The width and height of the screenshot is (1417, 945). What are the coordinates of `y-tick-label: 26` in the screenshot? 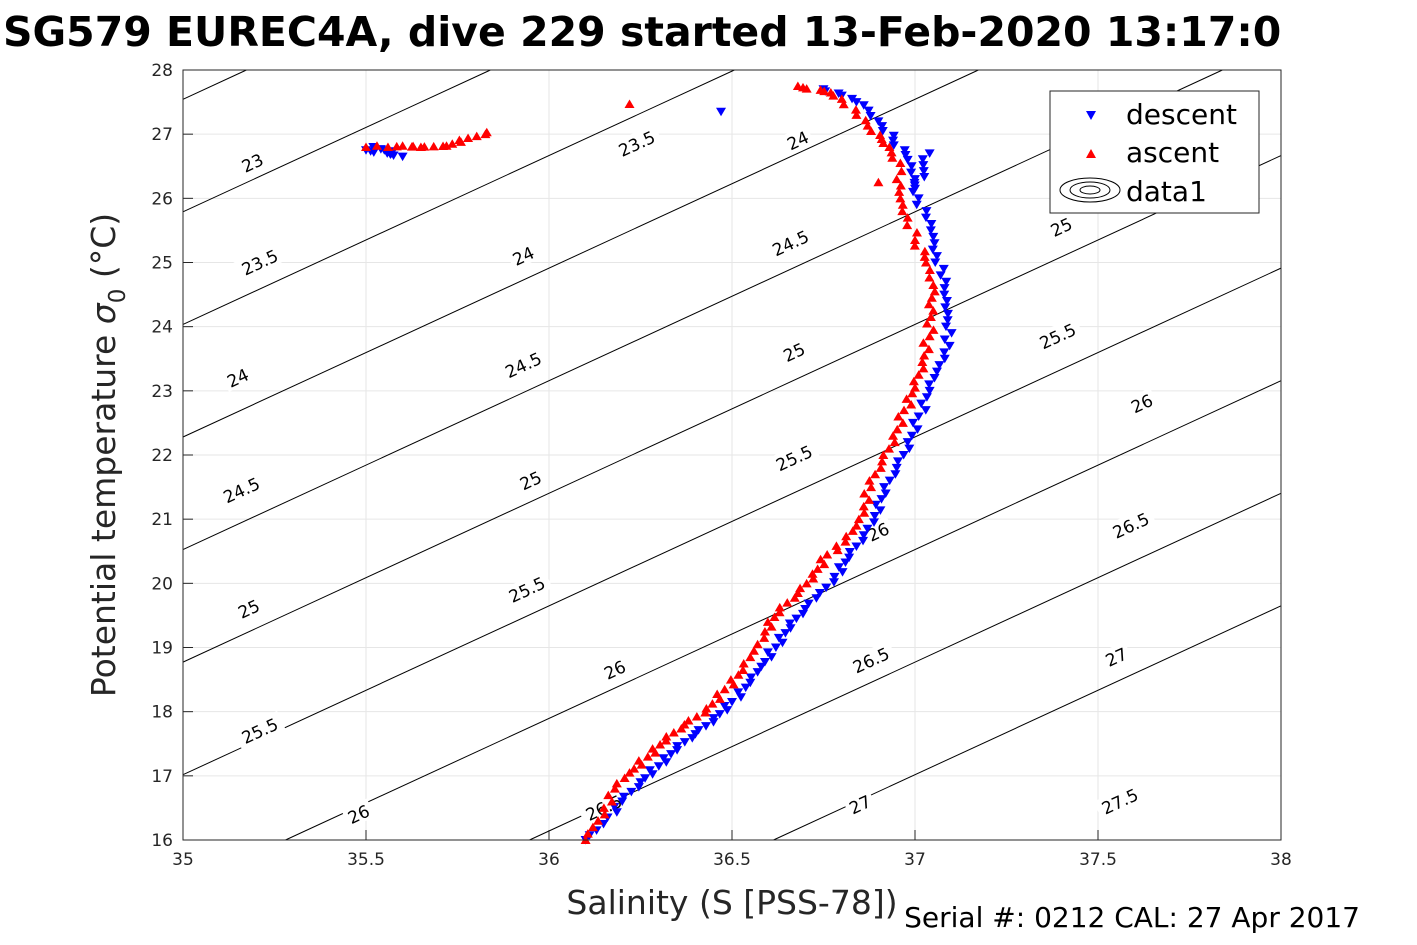 It's located at (162, 199).